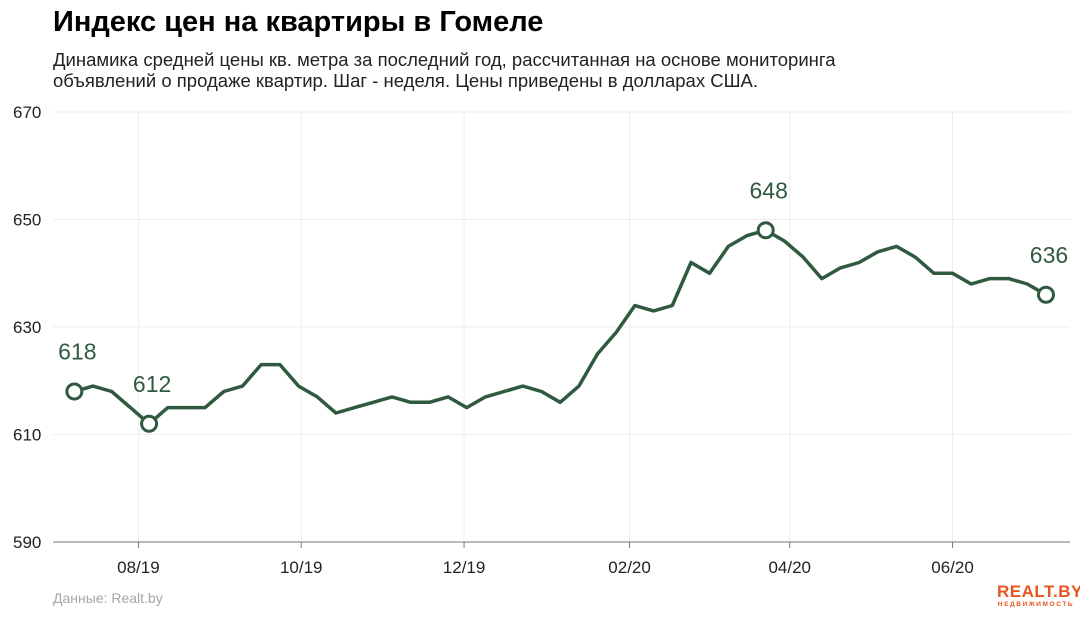 Image resolution: width=1080 pixels, height=617 pixels. I want to click on data-label: 648, so click(769, 190).